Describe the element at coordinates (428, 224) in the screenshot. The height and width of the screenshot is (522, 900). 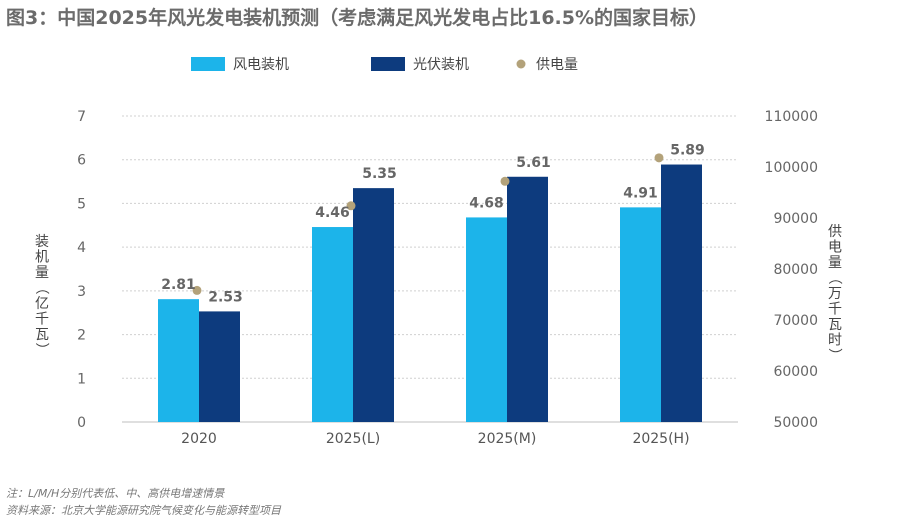
I see `supply-dots` at that location.